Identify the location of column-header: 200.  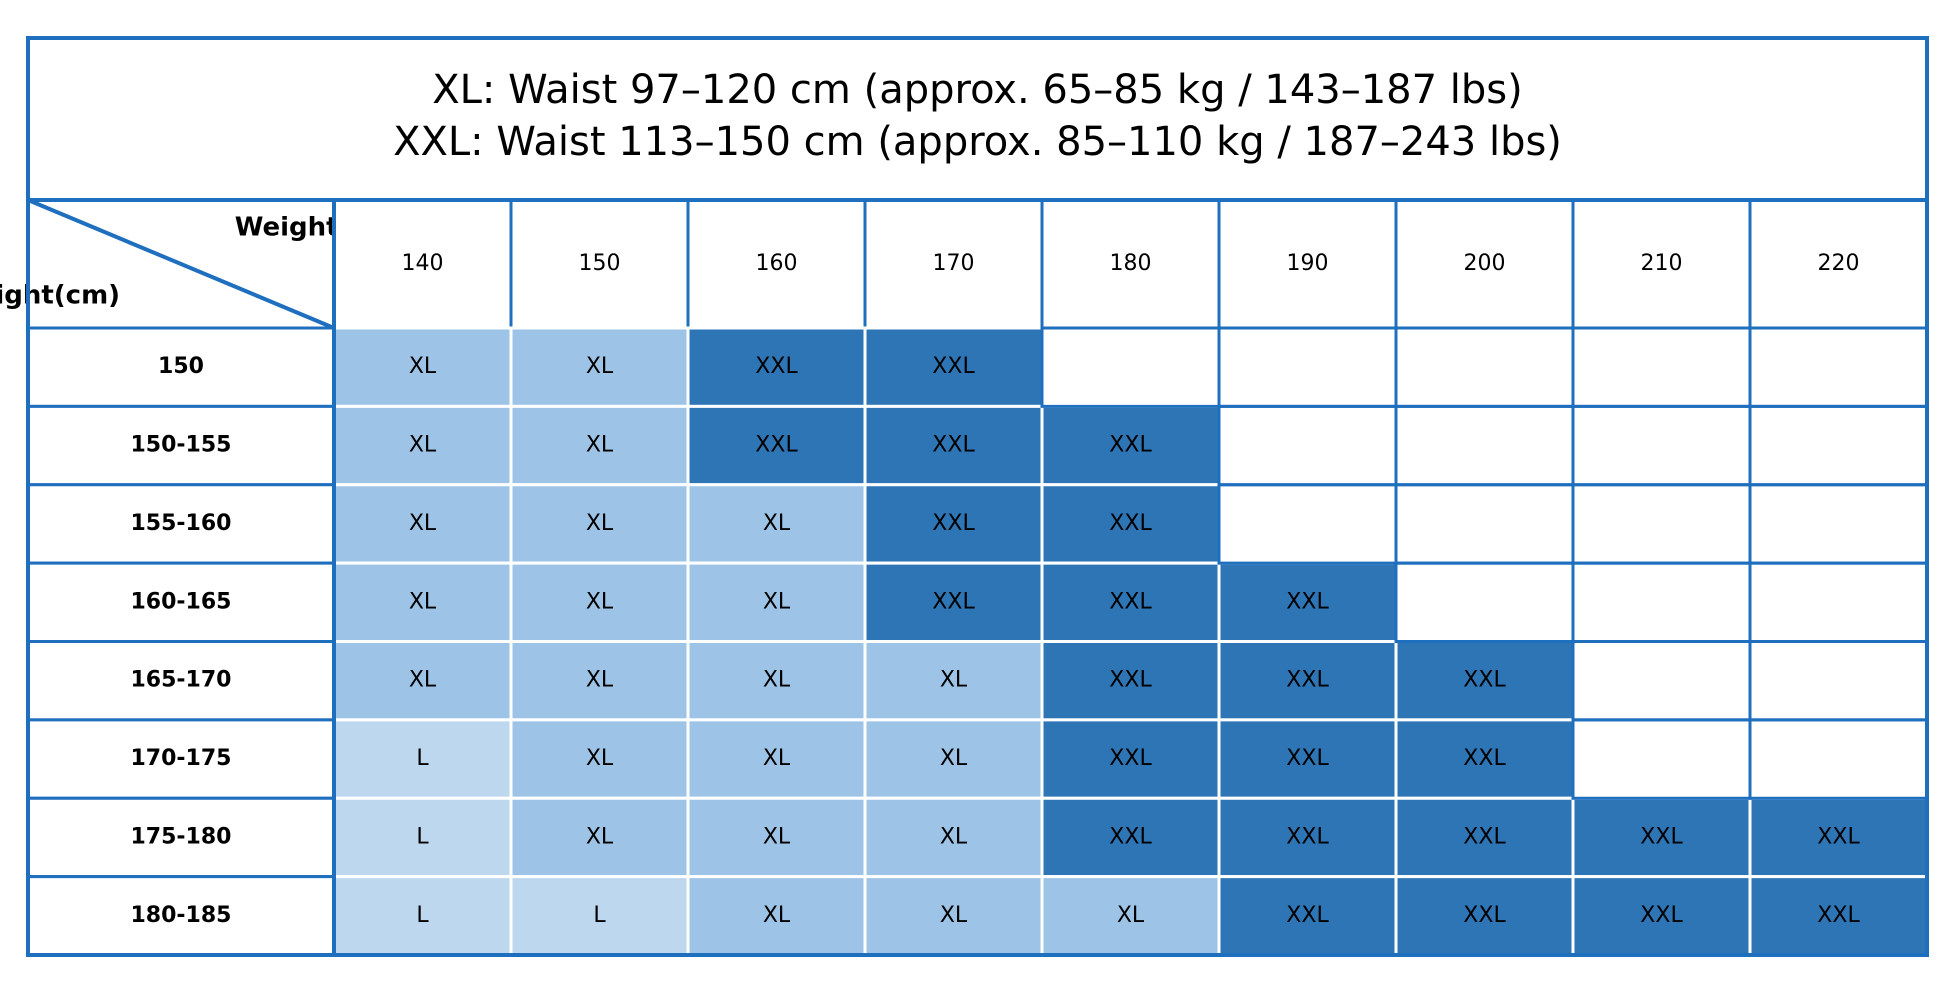
(1485, 263).